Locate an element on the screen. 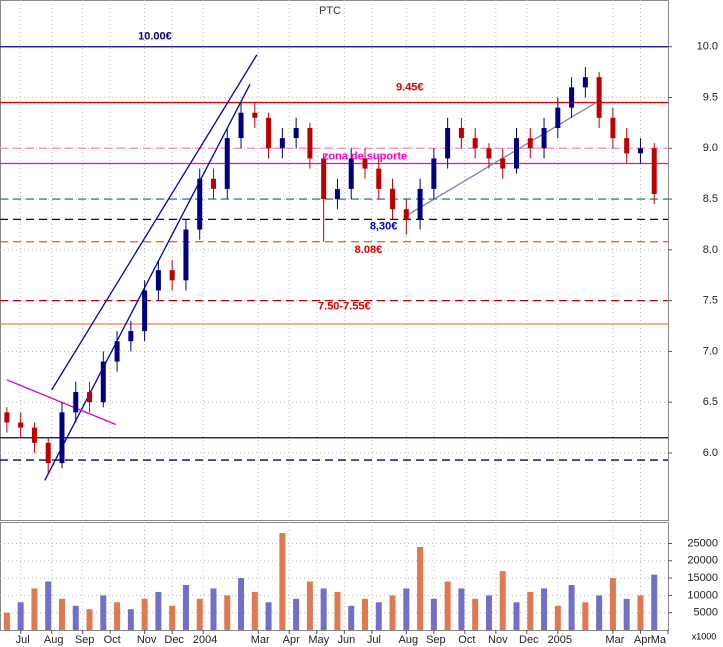  x-tick-label: Jun is located at coordinates (346, 640).